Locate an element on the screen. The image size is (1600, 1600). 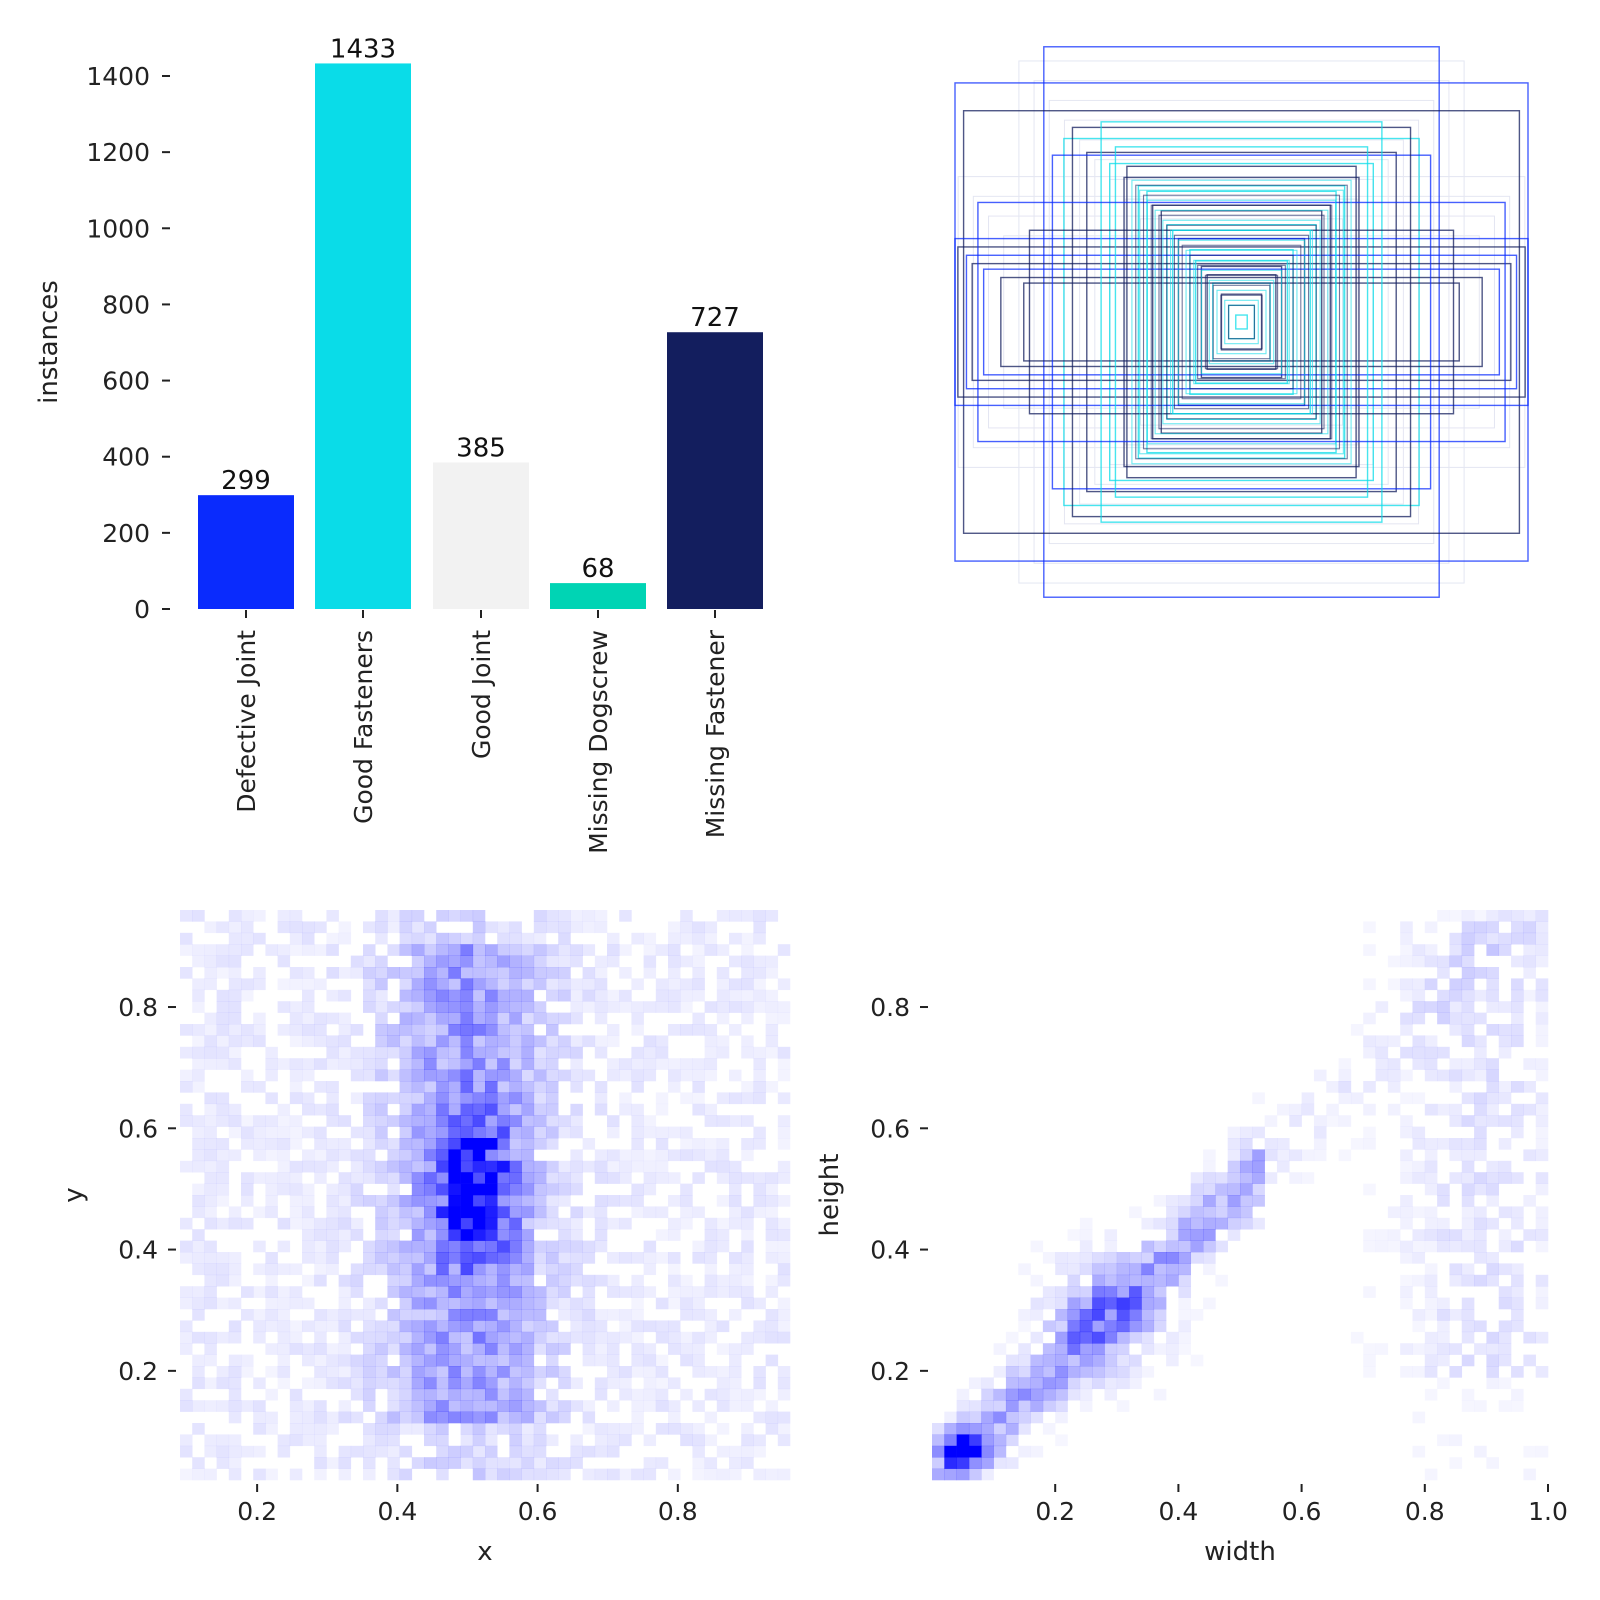
y-tick-label: 200 is located at coordinates (126, 533).